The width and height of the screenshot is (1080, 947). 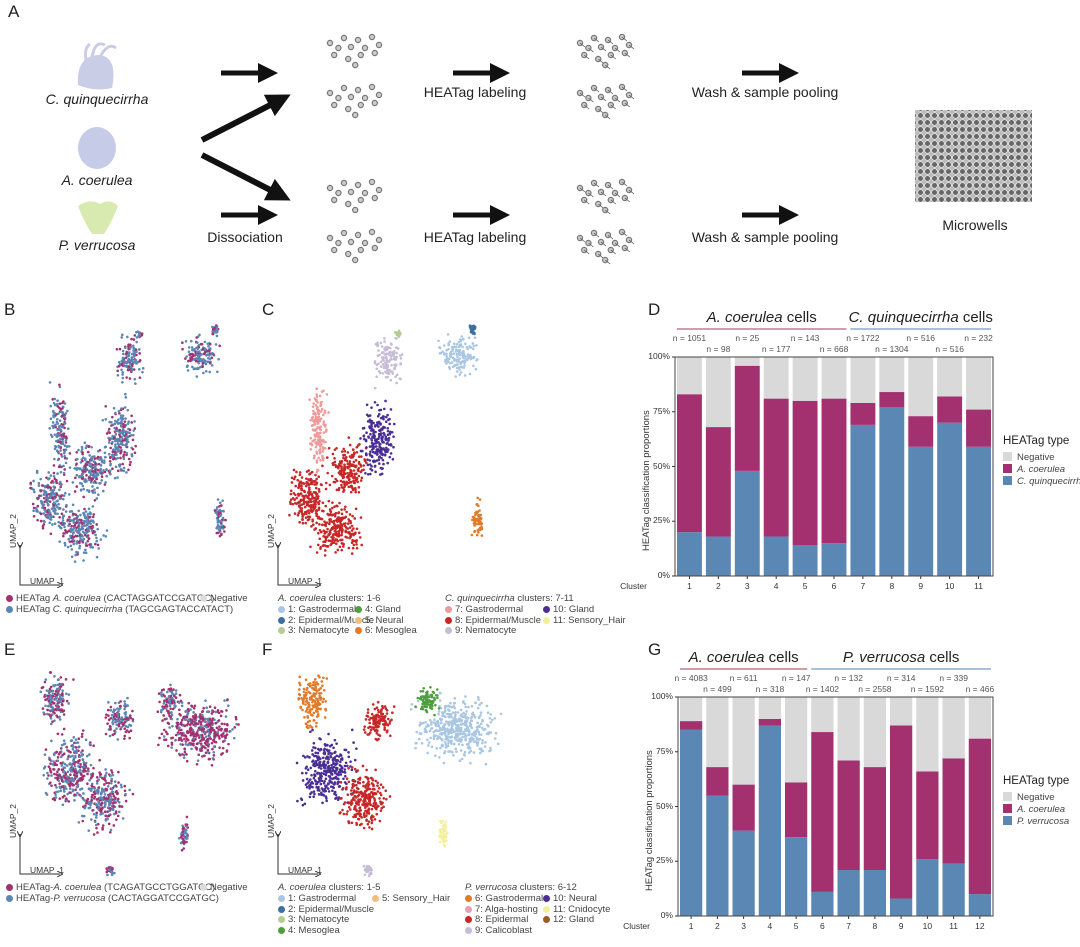 What do you see at coordinates (1036, 797) in the screenshot?
I see `legend-label: Negative` at bounding box center [1036, 797].